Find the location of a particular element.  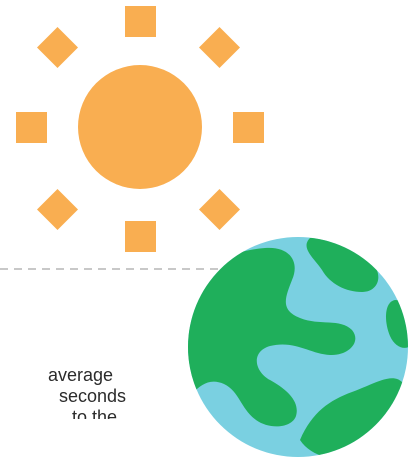

sun-ray-top-right is located at coordinates (219, 47).